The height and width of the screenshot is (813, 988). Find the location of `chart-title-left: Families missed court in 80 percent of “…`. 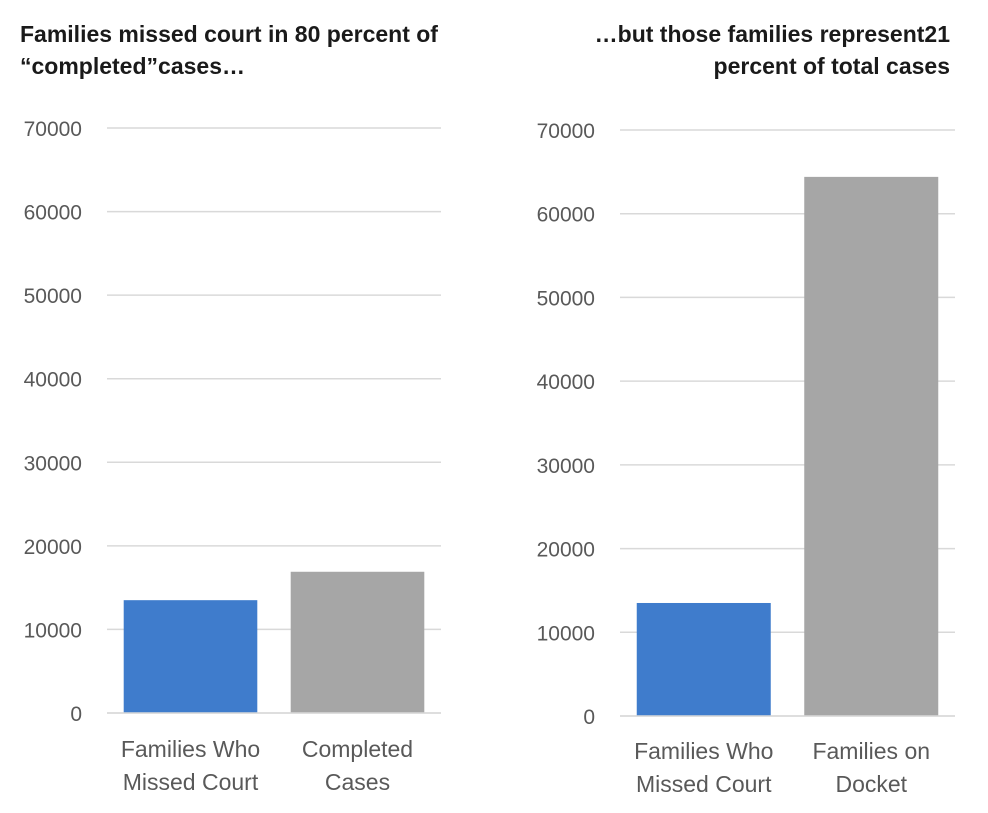

chart-title-left: Families missed court in 80 percent of “… is located at coordinates (240, 50).